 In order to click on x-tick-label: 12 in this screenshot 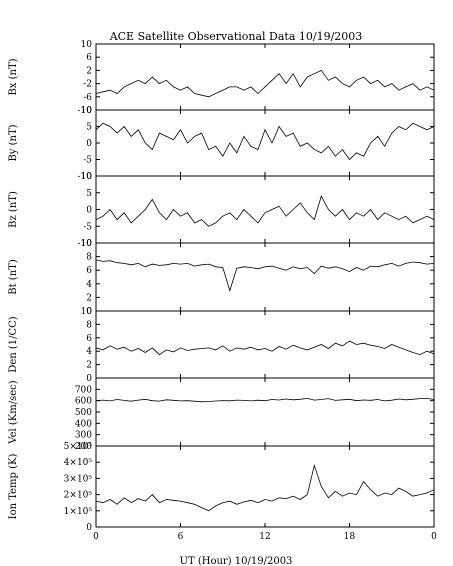, I will do `click(264, 537)`.